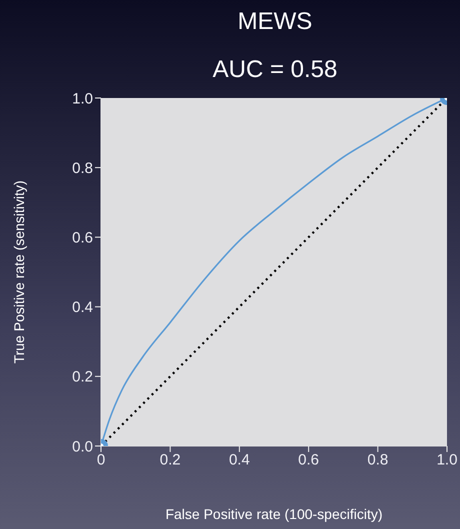 The image size is (460, 529). I want to click on x-tick-label: 0, so click(101, 460).